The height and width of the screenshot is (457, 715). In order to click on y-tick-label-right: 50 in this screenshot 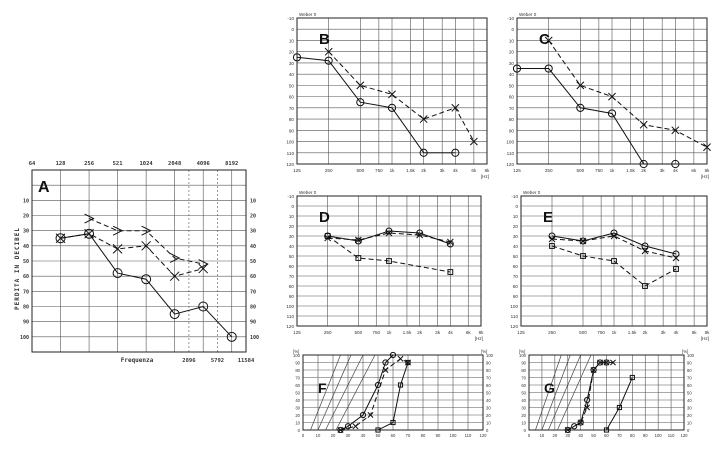, I will do `click(253, 262)`.